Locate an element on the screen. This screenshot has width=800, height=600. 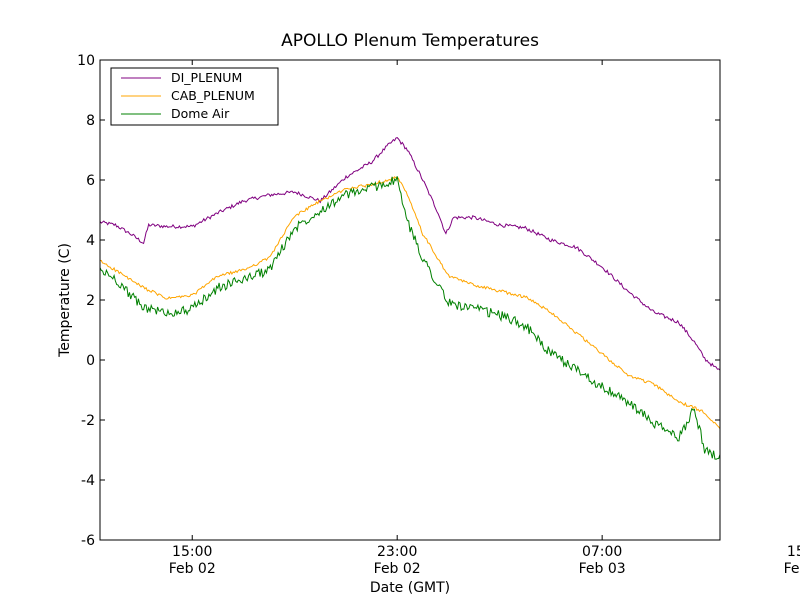
y-tick-label: 0 is located at coordinates (90, 361).